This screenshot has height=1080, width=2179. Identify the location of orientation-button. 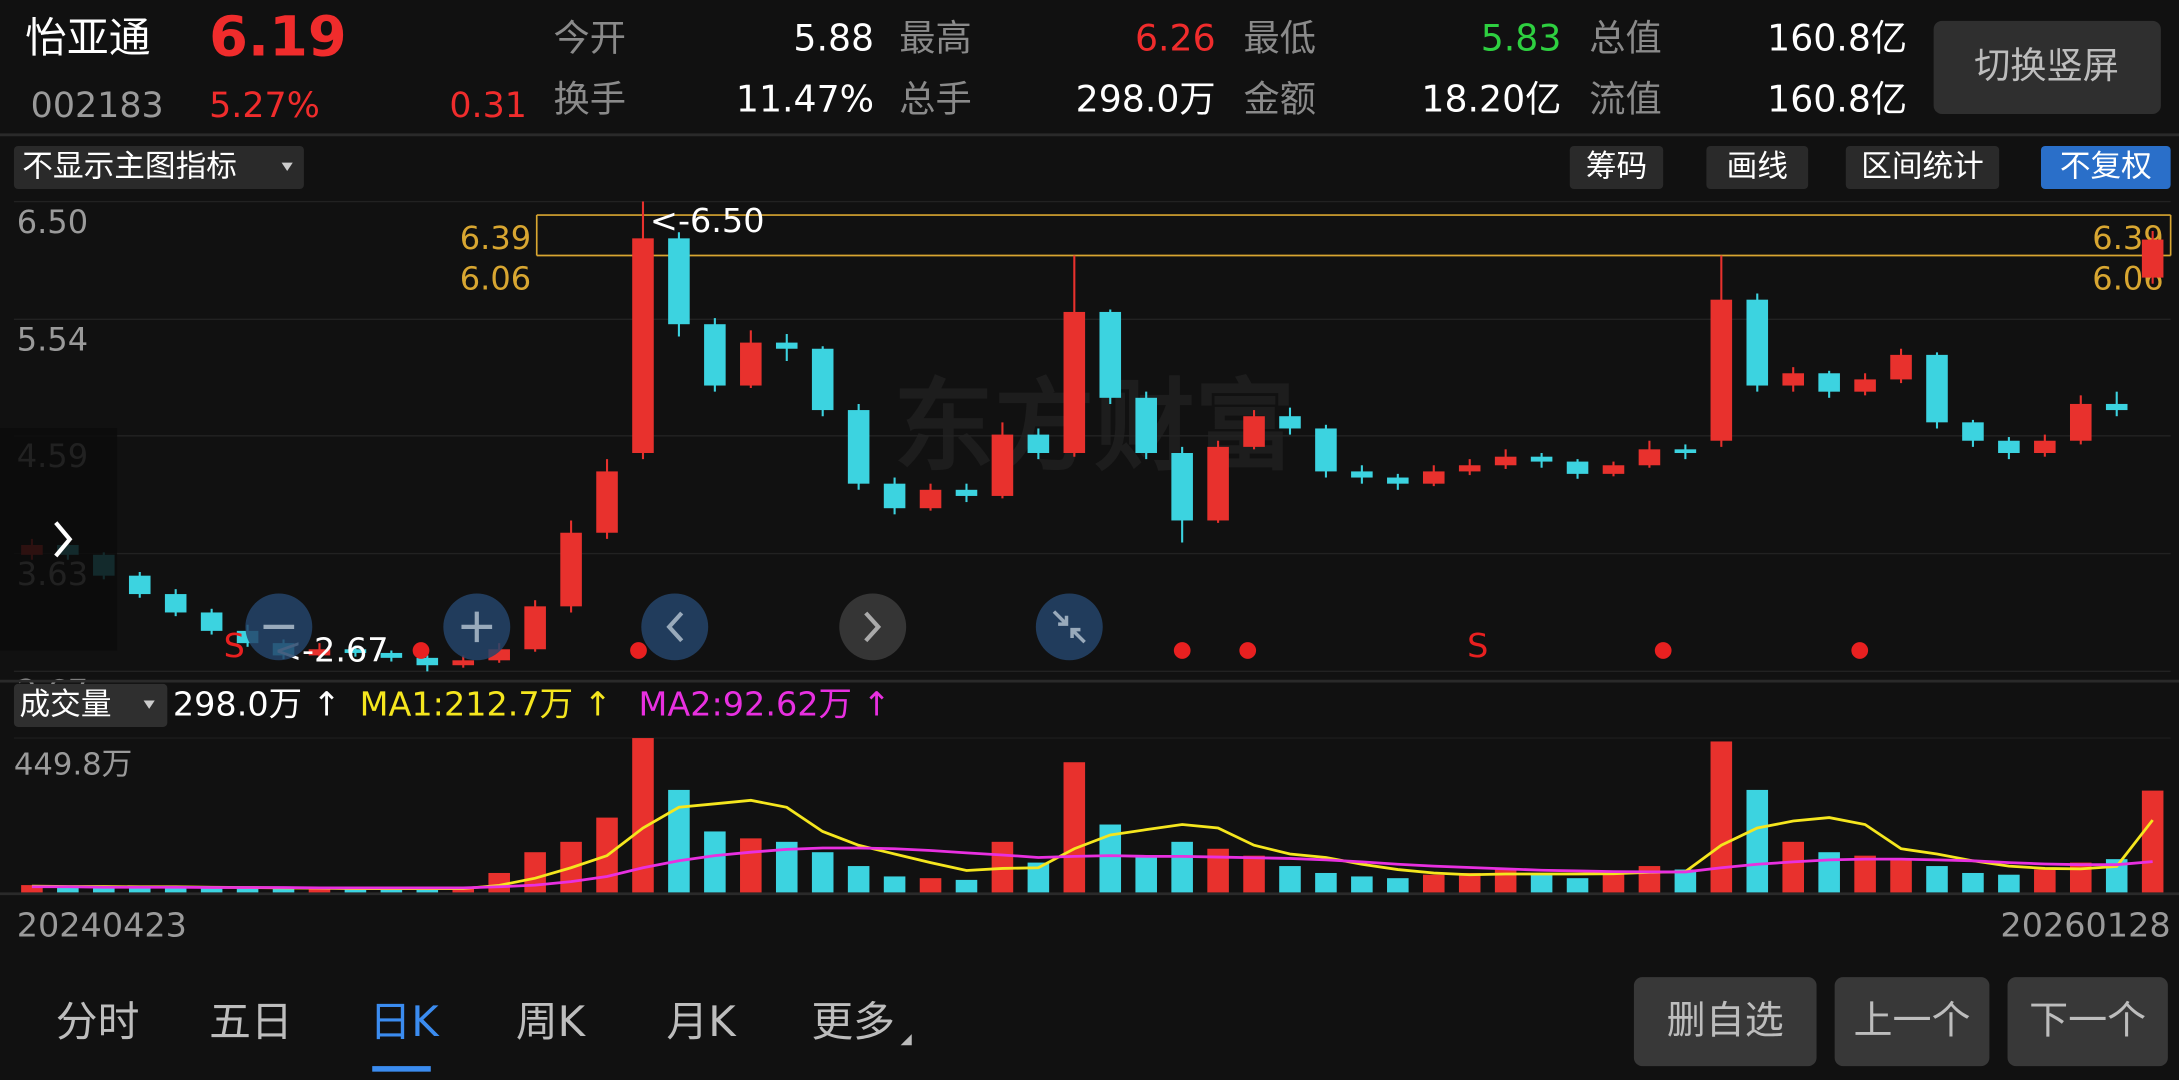
(2047, 67).